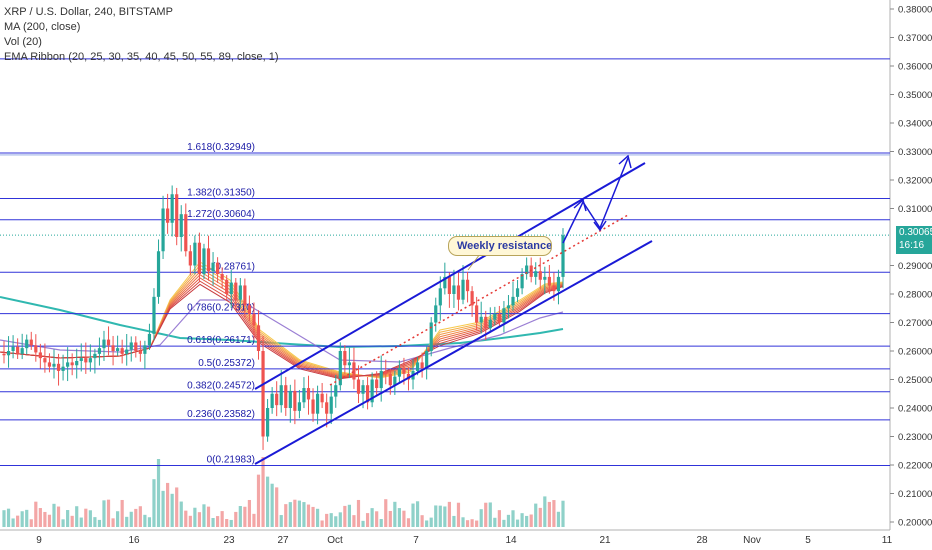 The image size is (932, 550). I want to click on legend-volume: Vol (20), so click(23, 42).